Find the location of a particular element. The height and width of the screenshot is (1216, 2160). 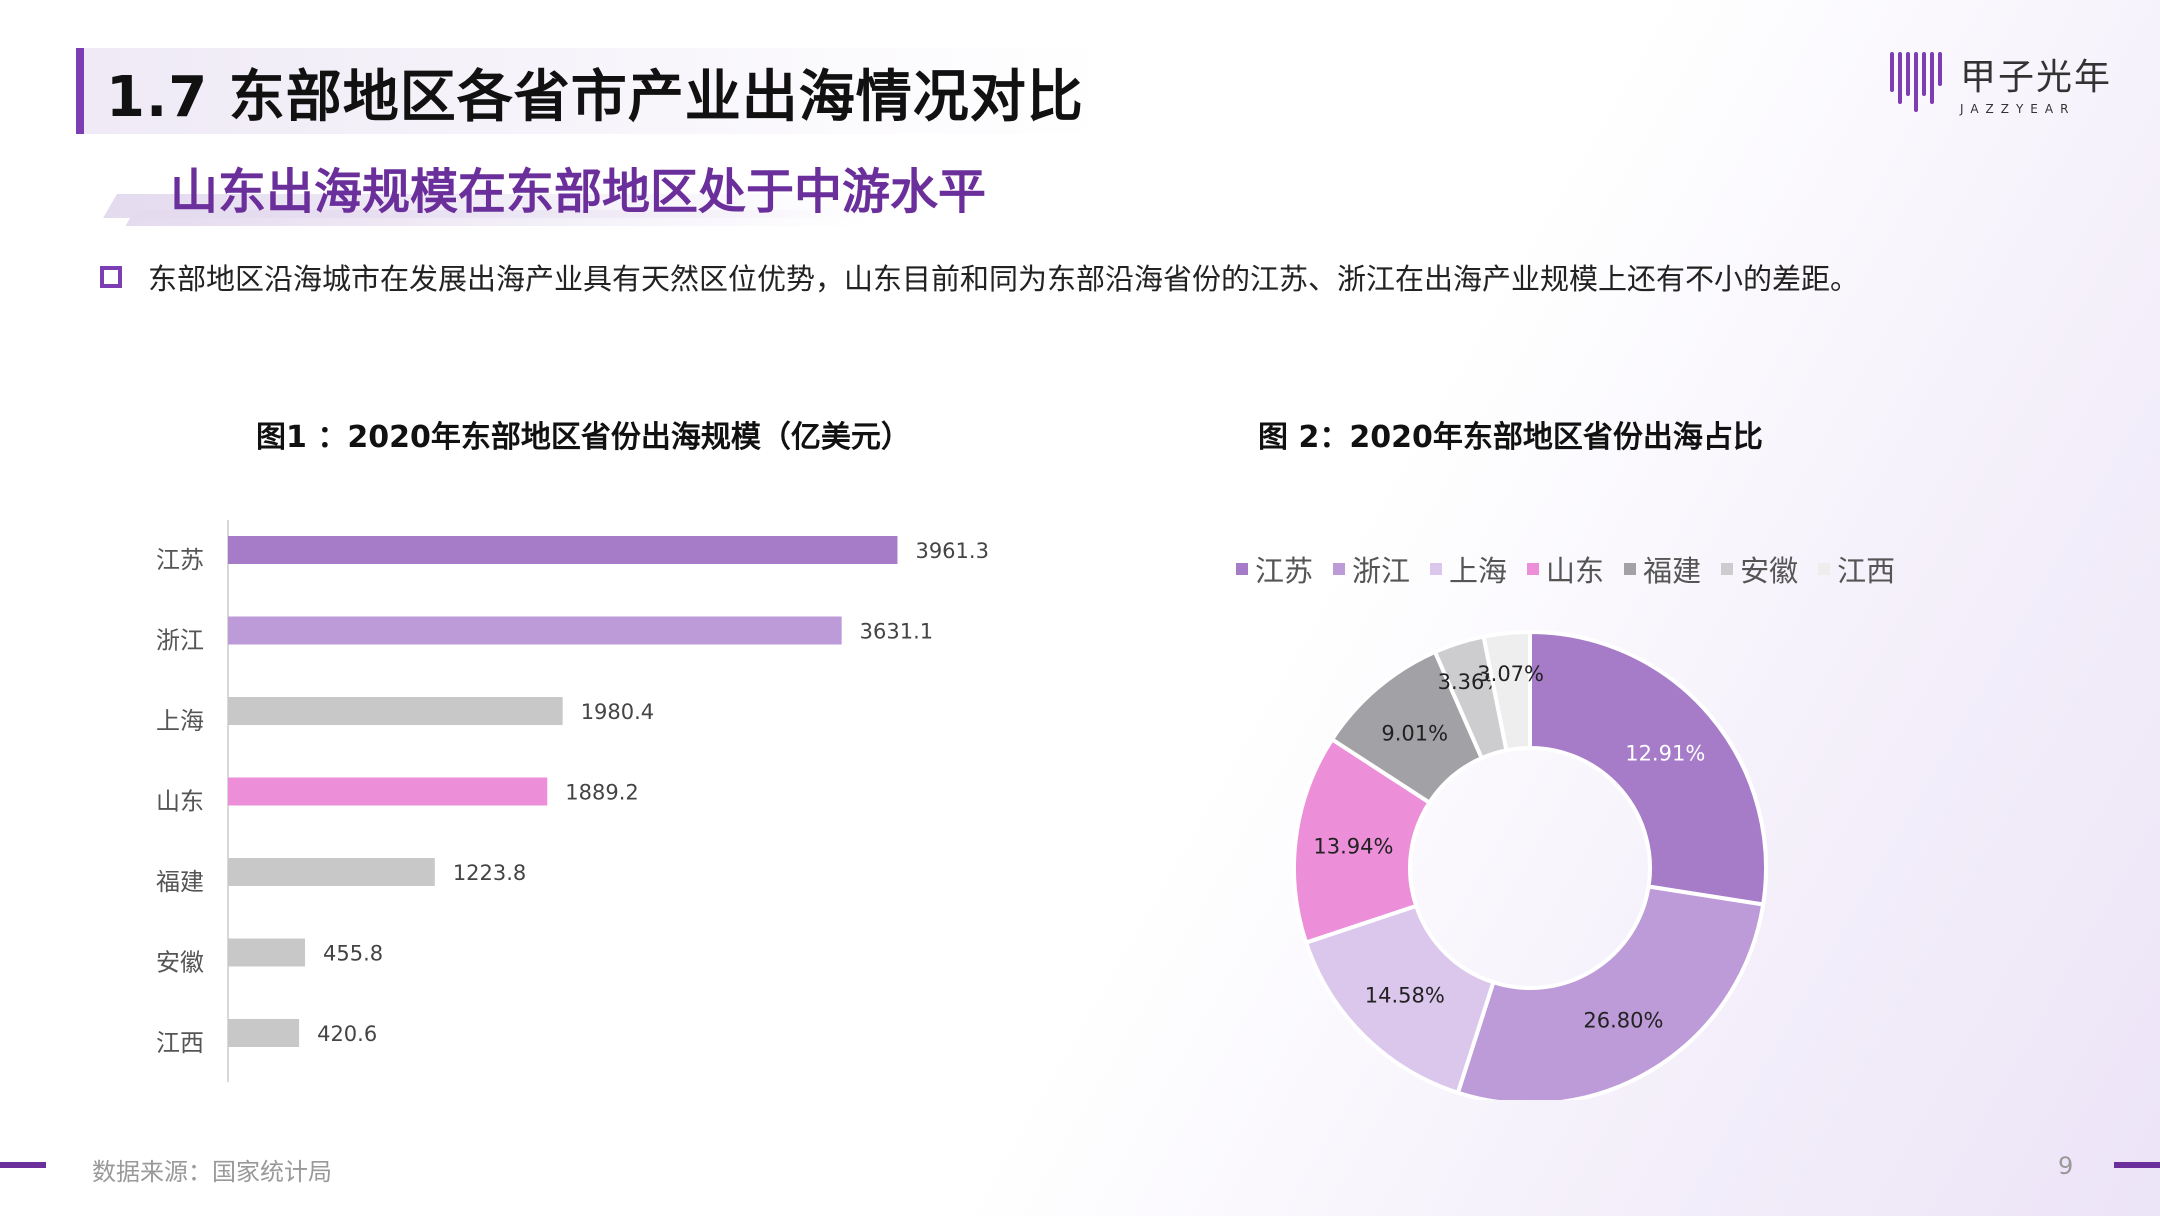

data-source: 数据来源：国家统计局 is located at coordinates (212, 1172).